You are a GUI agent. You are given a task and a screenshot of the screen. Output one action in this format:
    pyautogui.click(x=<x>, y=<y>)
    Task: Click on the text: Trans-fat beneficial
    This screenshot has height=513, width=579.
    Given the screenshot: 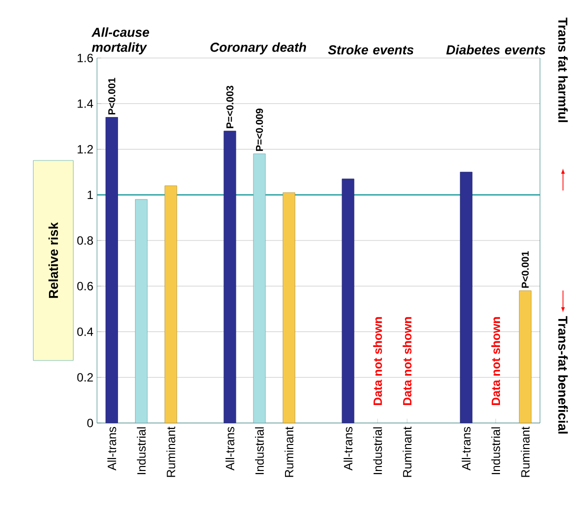 What is the action you would take?
    pyautogui.click(x=563, y=375)
    